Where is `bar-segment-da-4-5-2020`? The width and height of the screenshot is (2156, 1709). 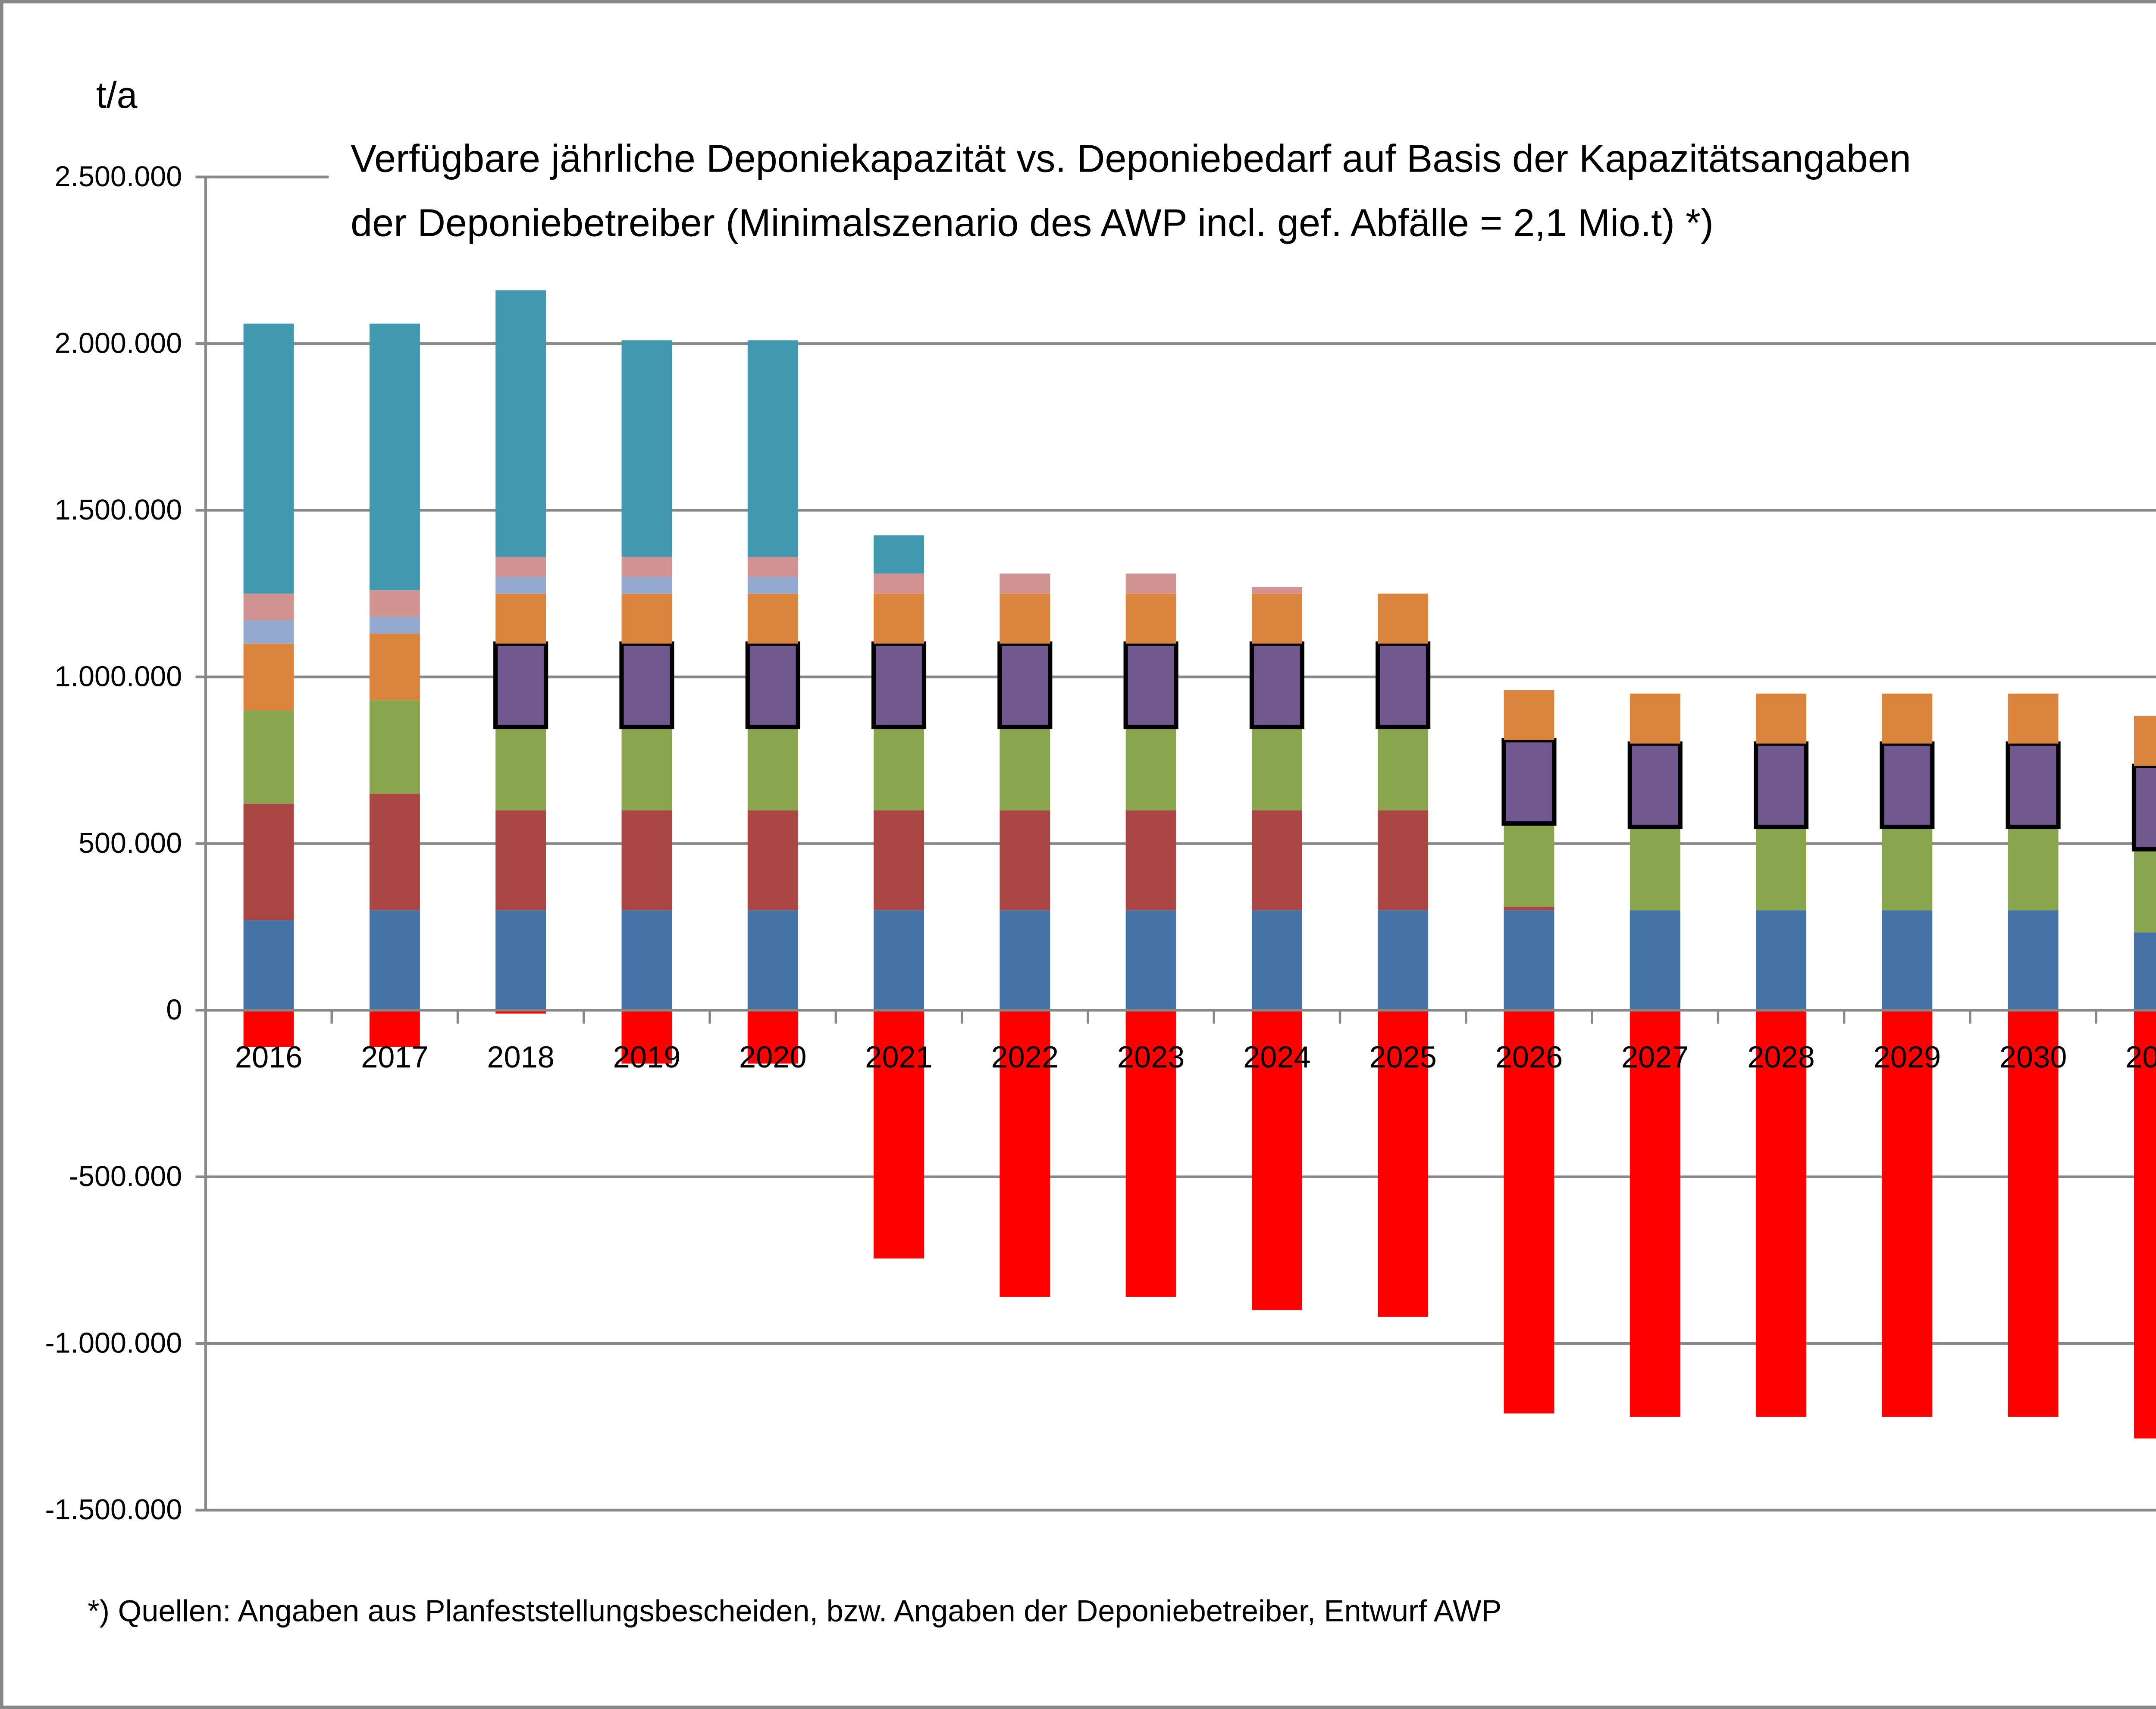
bar-segment-da-4-5-2020 is located at coordinates (772, 585).